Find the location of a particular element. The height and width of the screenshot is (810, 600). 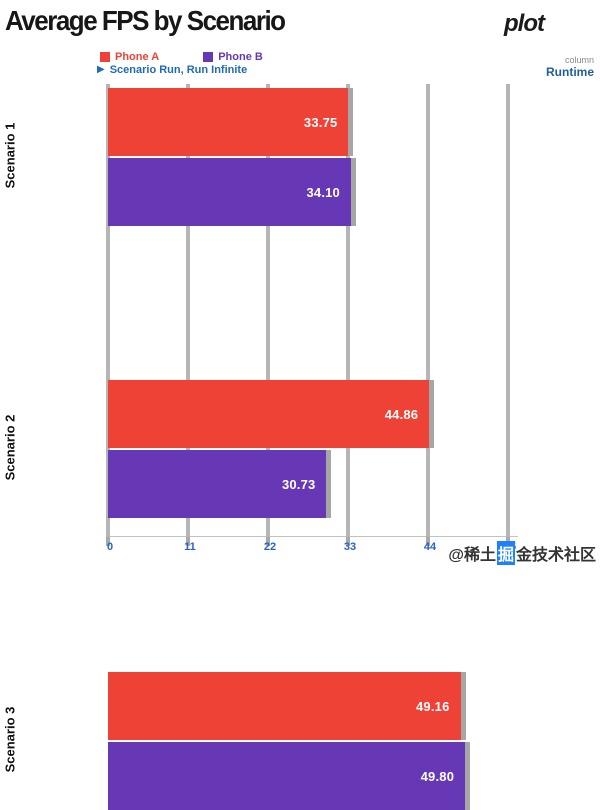

play-triangle-icon: ▶ is located at coordinates (101, 69).